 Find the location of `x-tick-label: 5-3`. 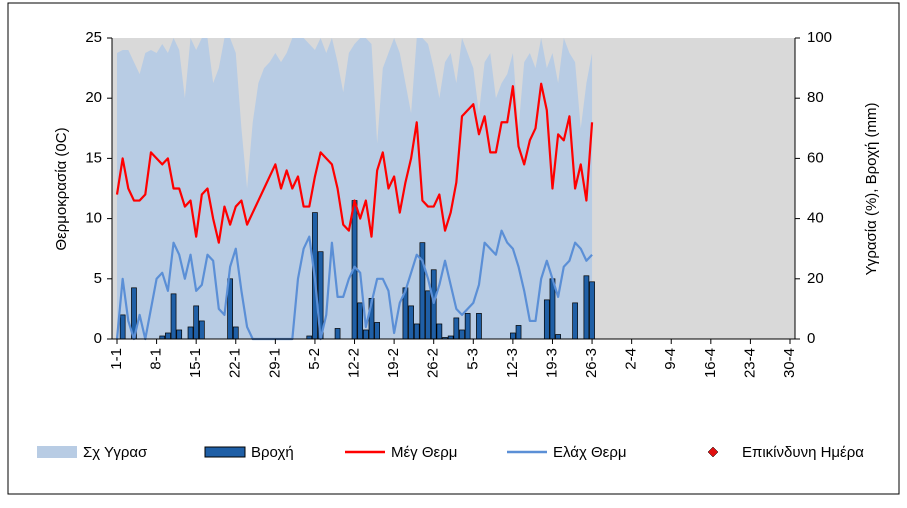

x-tick-label: 5-3 is located at coordinates (472, 359).